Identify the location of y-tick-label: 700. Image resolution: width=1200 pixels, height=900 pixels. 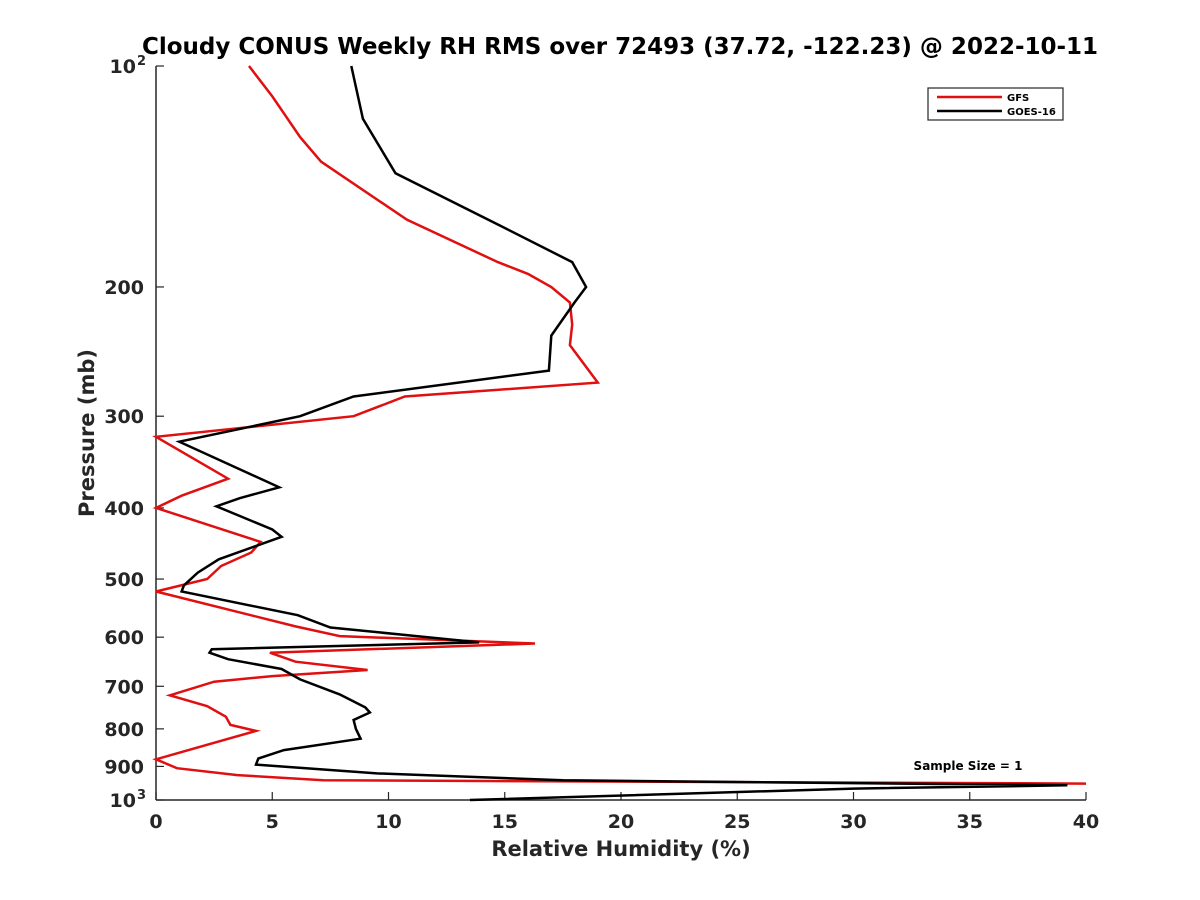
(124, 687).